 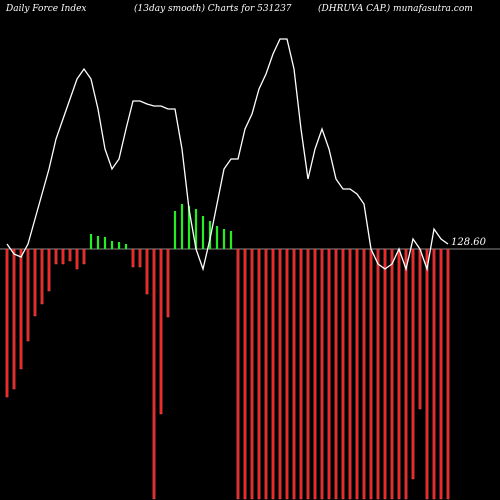 What do you see at coordinates (213, 8) in the screenshot?
I see `header-center: (13day smooth) Charts for 531237` at bounding box center [213, 8].